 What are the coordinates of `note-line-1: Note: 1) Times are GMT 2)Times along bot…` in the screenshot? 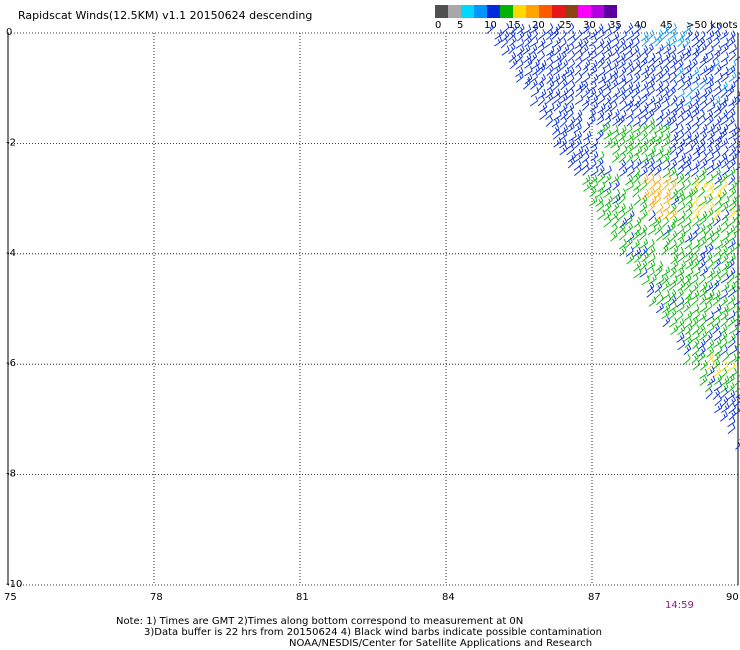 It's located at (320, 621).